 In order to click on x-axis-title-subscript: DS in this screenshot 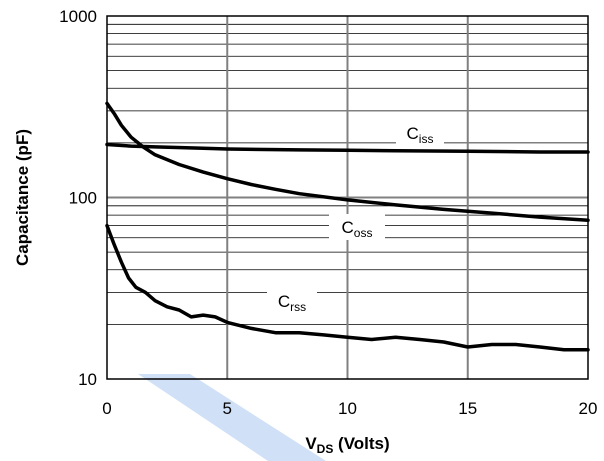, I will do `click(325, 449)`.